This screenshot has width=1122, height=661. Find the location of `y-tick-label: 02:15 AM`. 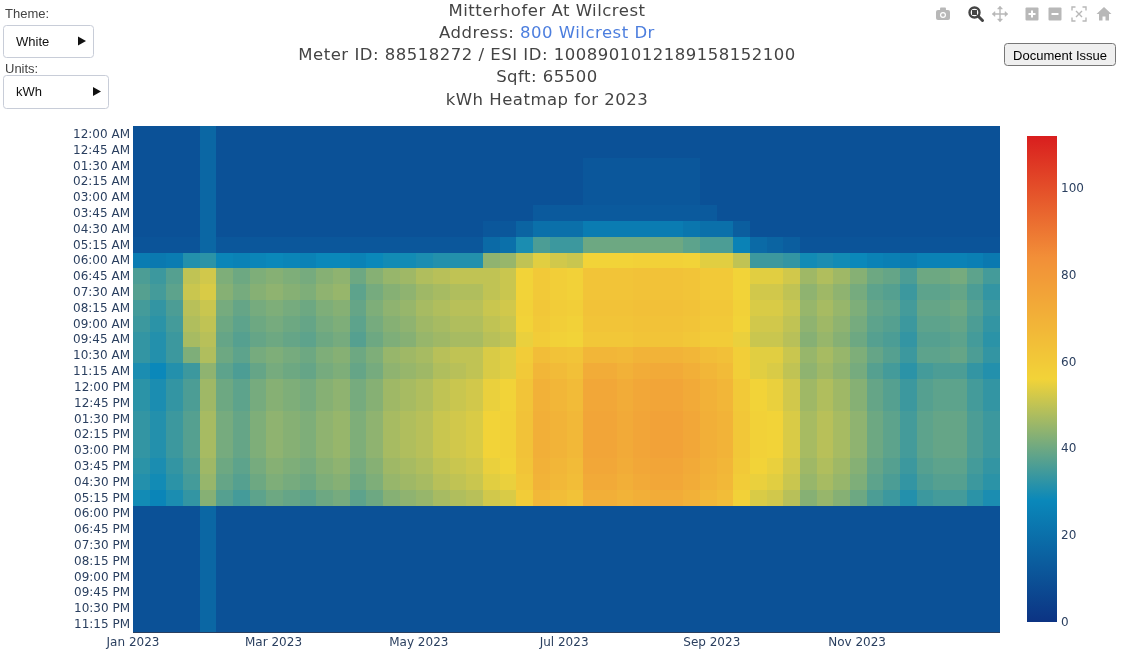

y-tick-label: 02:15 AM is located at coordinates (101, 181).